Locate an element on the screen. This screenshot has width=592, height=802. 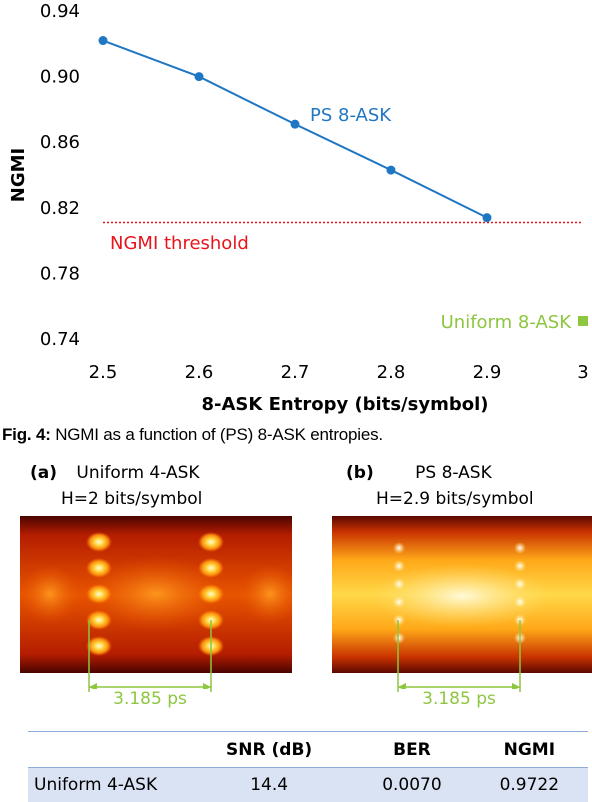
x-tick-label: 2.5 is located at coordinates (103, 372).